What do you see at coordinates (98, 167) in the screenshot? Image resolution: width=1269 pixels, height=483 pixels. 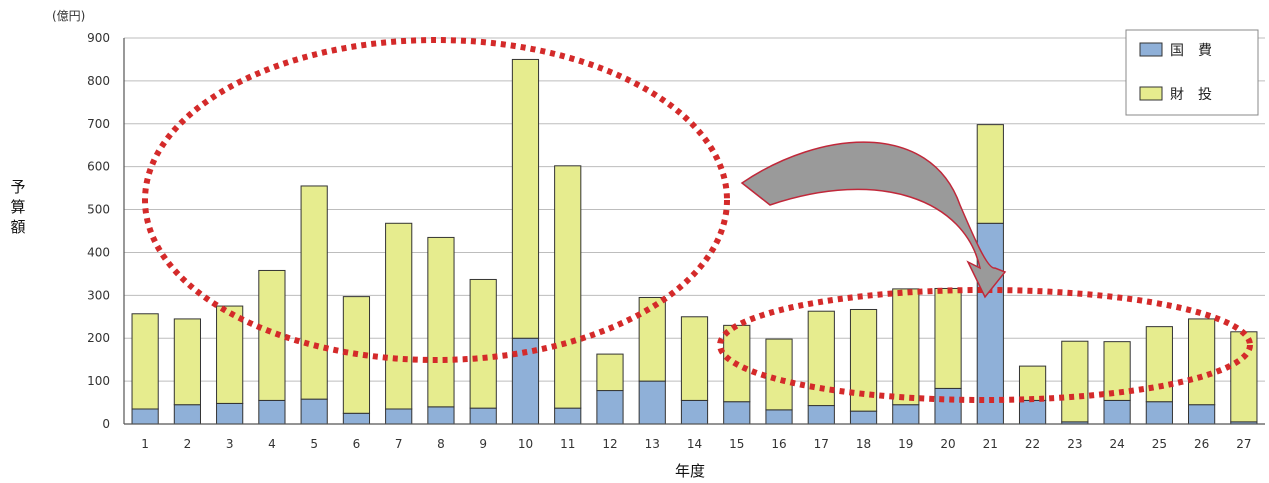 I see `y-tick-label: 600` at bounding box center [98, 167].